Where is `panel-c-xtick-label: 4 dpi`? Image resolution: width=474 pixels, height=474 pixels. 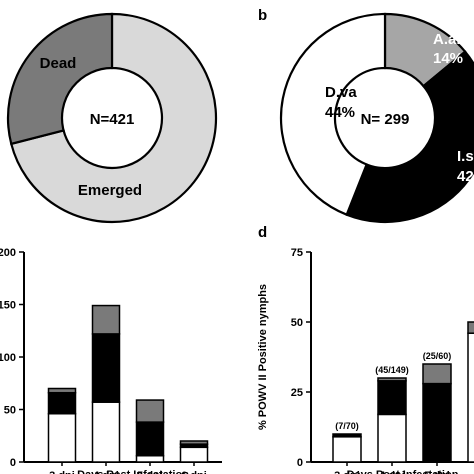 panel-c-xtick-label: 4 dpi is located at coordinates (106, 472).